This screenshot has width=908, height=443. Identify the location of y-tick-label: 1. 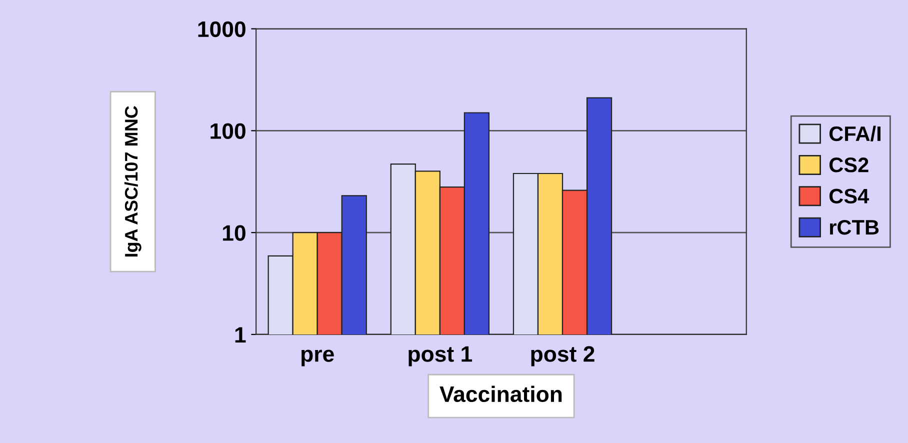
(240, 335).